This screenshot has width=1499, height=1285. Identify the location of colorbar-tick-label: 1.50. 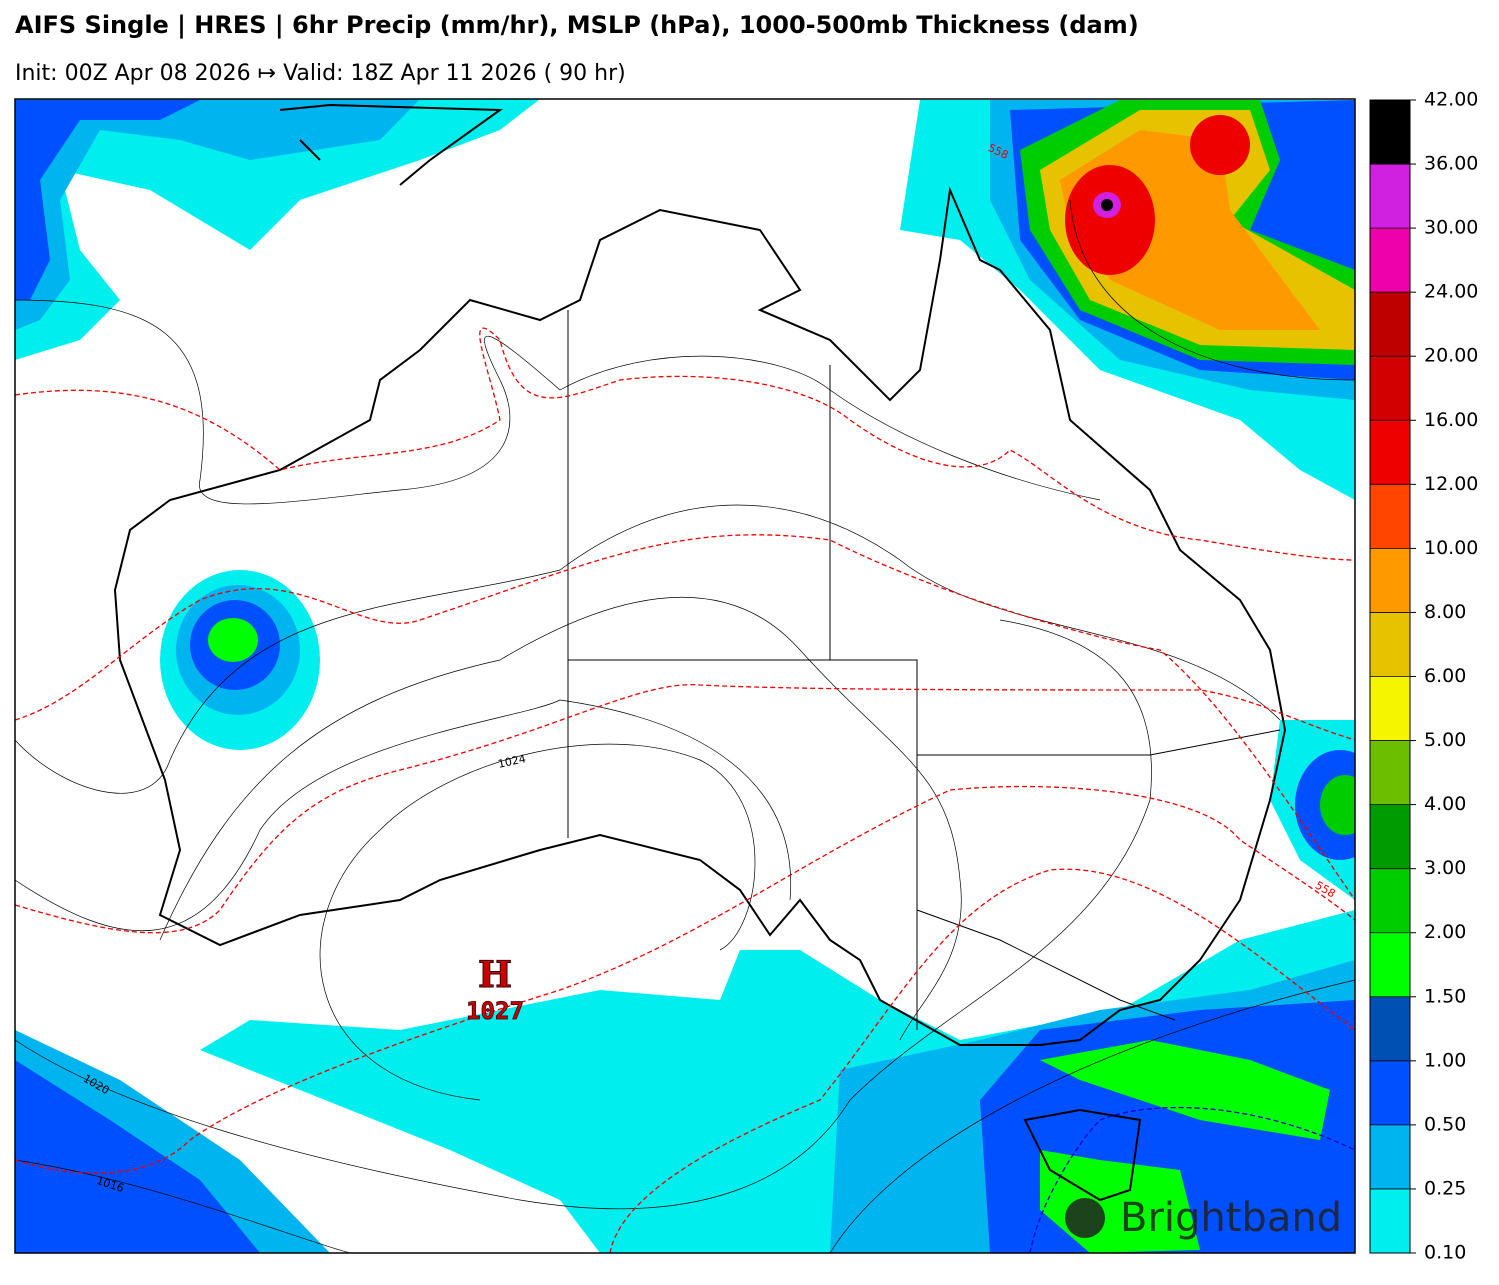
(1445, 996).